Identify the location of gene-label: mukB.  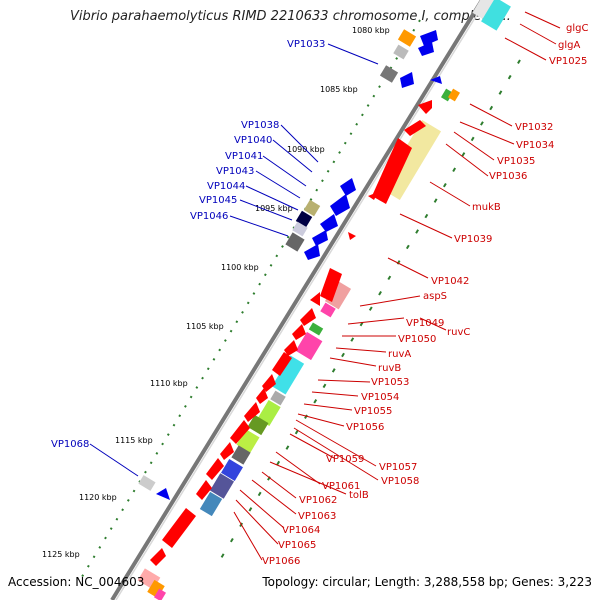
(486, 207).